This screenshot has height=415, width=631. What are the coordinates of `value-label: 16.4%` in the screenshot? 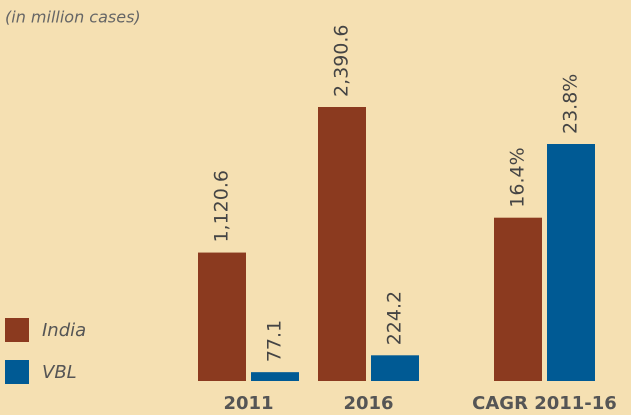 It's located at (518, 177).